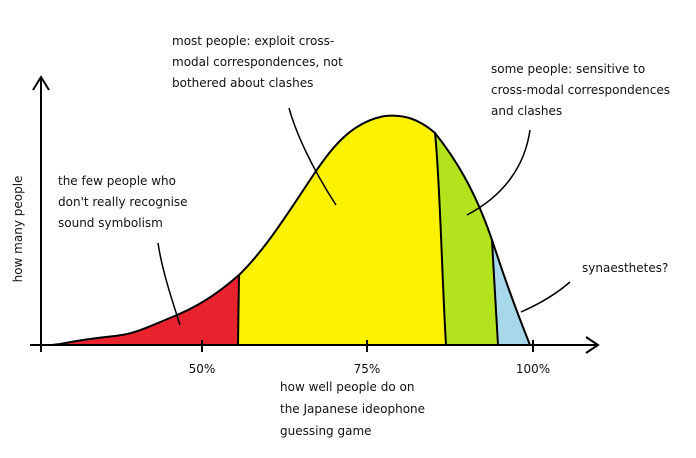 Image resolution: width=696 pixels, height=458 pixels. I want to click on region-few, so click(145, 310).